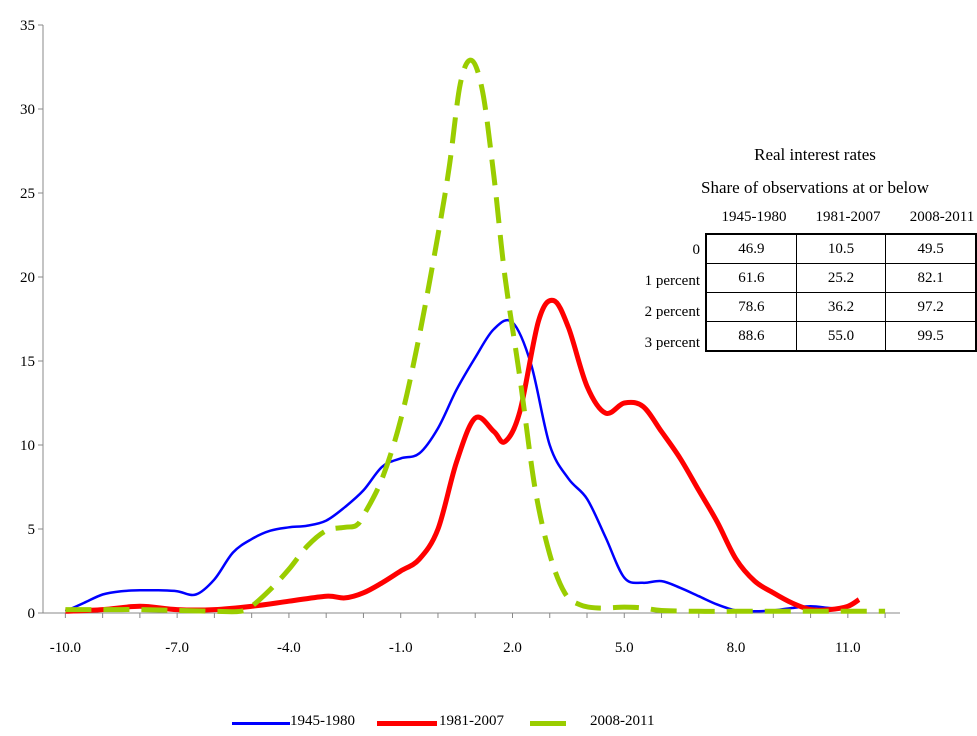  Describe the element at coordinates (27, 362) in the screenshot. I see `y-tick-label: 15` at that location.